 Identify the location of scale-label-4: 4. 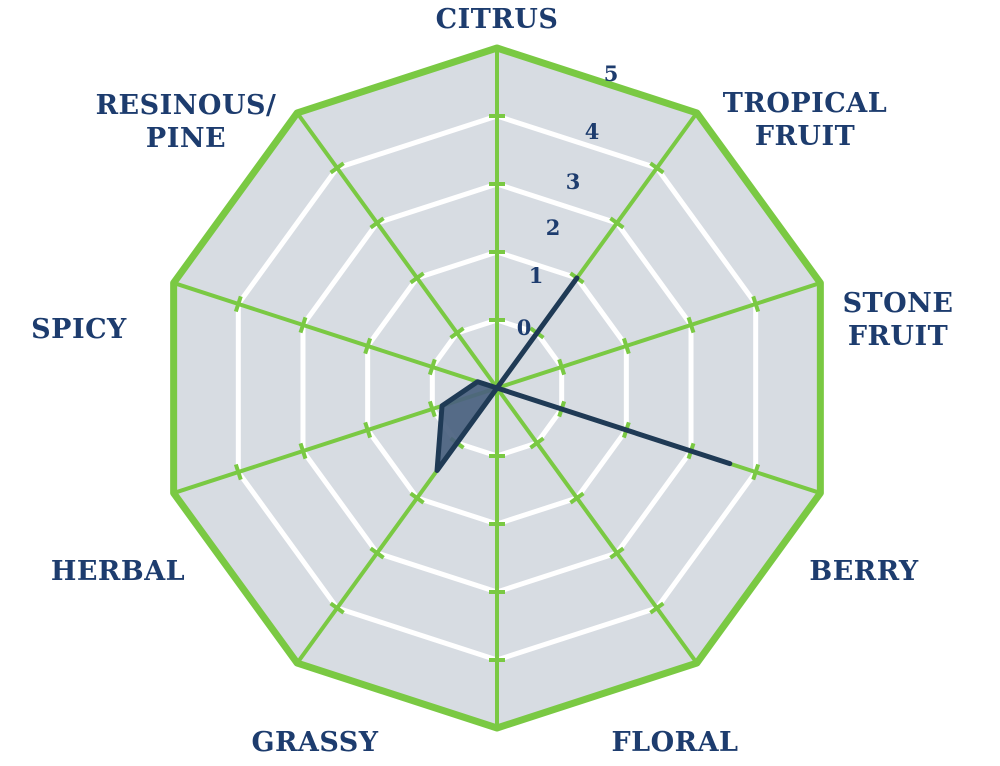
(592, 131).